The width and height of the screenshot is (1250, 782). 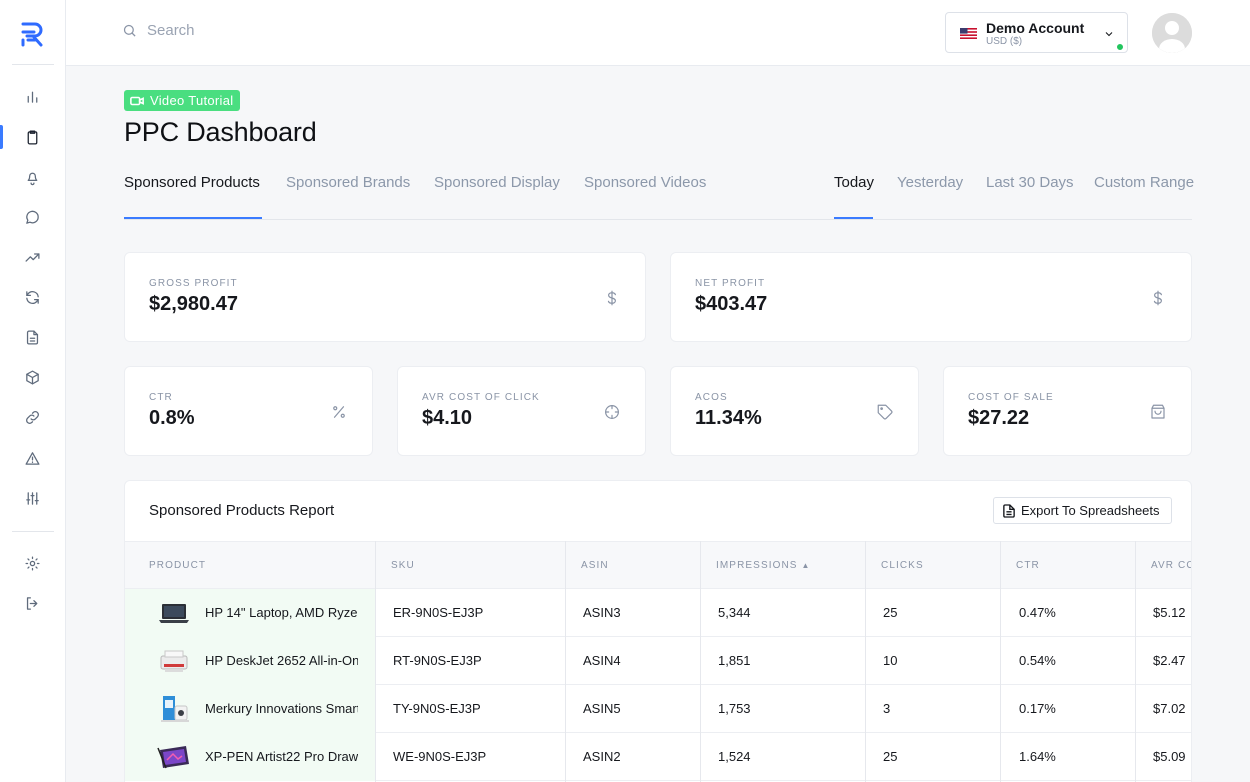 What do you see at coordinates (32, 377) in the screenshot?
I see `box-icon` at bounding box center [32, 377].